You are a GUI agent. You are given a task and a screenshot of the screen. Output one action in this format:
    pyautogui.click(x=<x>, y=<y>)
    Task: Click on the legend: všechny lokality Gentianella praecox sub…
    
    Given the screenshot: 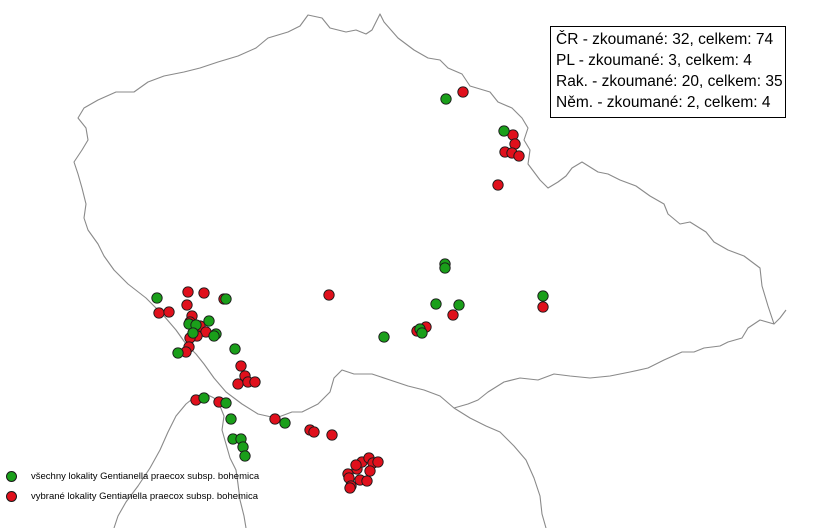 What is the action you would take?
    pyautogui.click(x=132, y=486)
    